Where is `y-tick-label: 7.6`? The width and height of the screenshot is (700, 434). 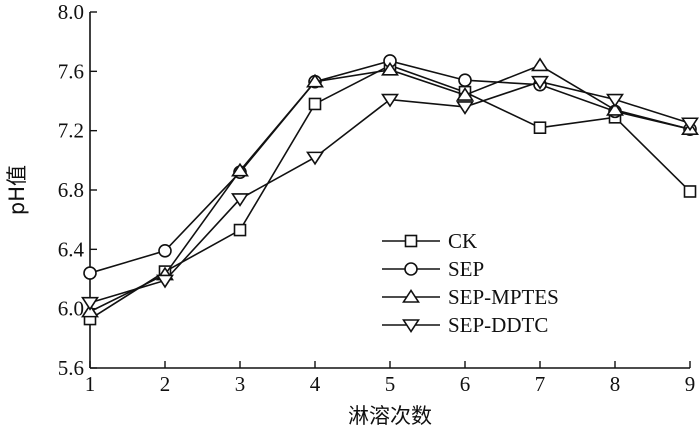 y-tick-label: 7.6 is located at coordinates (71, 71).